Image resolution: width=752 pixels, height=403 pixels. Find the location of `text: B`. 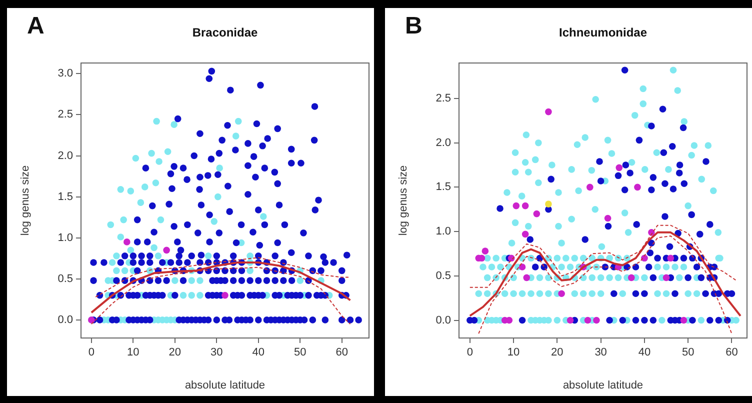

text: B is located at coordinates (413, 26).